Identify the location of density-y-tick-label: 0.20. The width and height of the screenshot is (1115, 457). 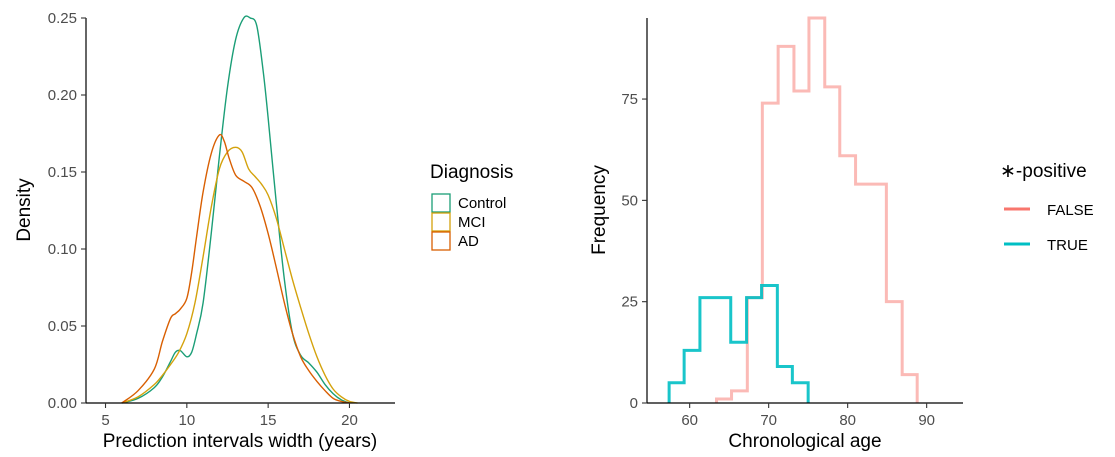
(62, 95).